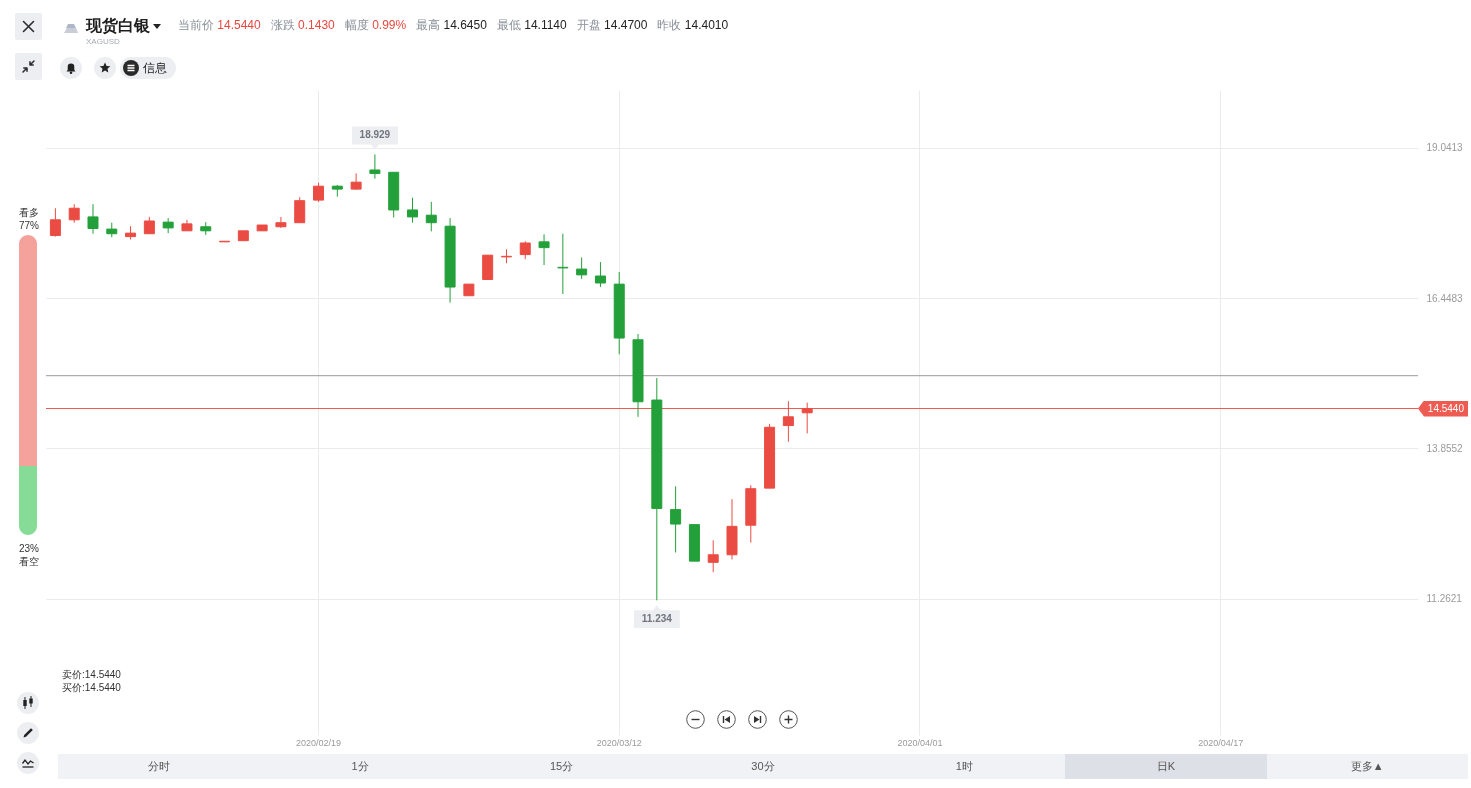  I want to click on text: 昨收 14.4010, so click(693, 25).